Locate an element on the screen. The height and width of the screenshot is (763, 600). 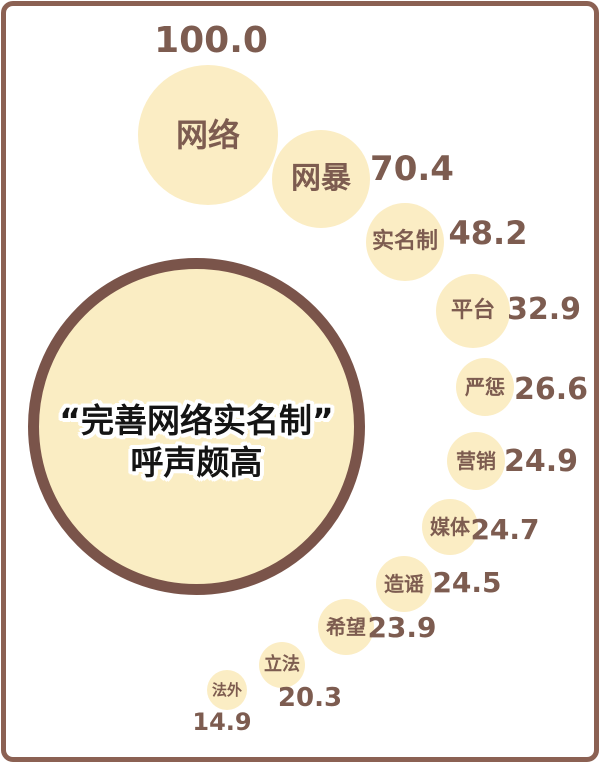
bubble-value: 24.9 is located at coordinates (541, 461).